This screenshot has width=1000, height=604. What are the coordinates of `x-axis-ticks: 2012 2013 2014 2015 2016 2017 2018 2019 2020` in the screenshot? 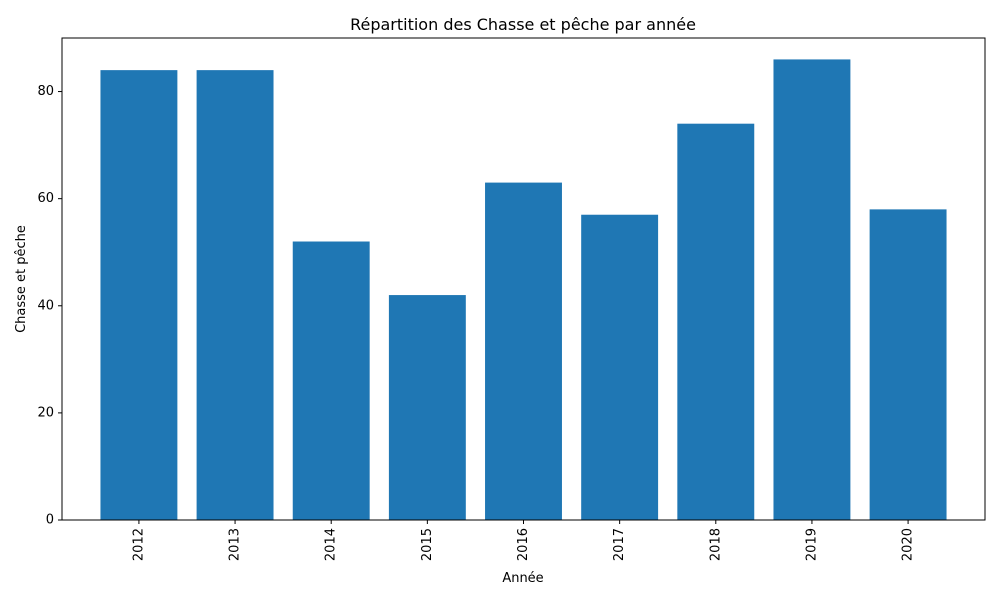 It's located at (523, 540).